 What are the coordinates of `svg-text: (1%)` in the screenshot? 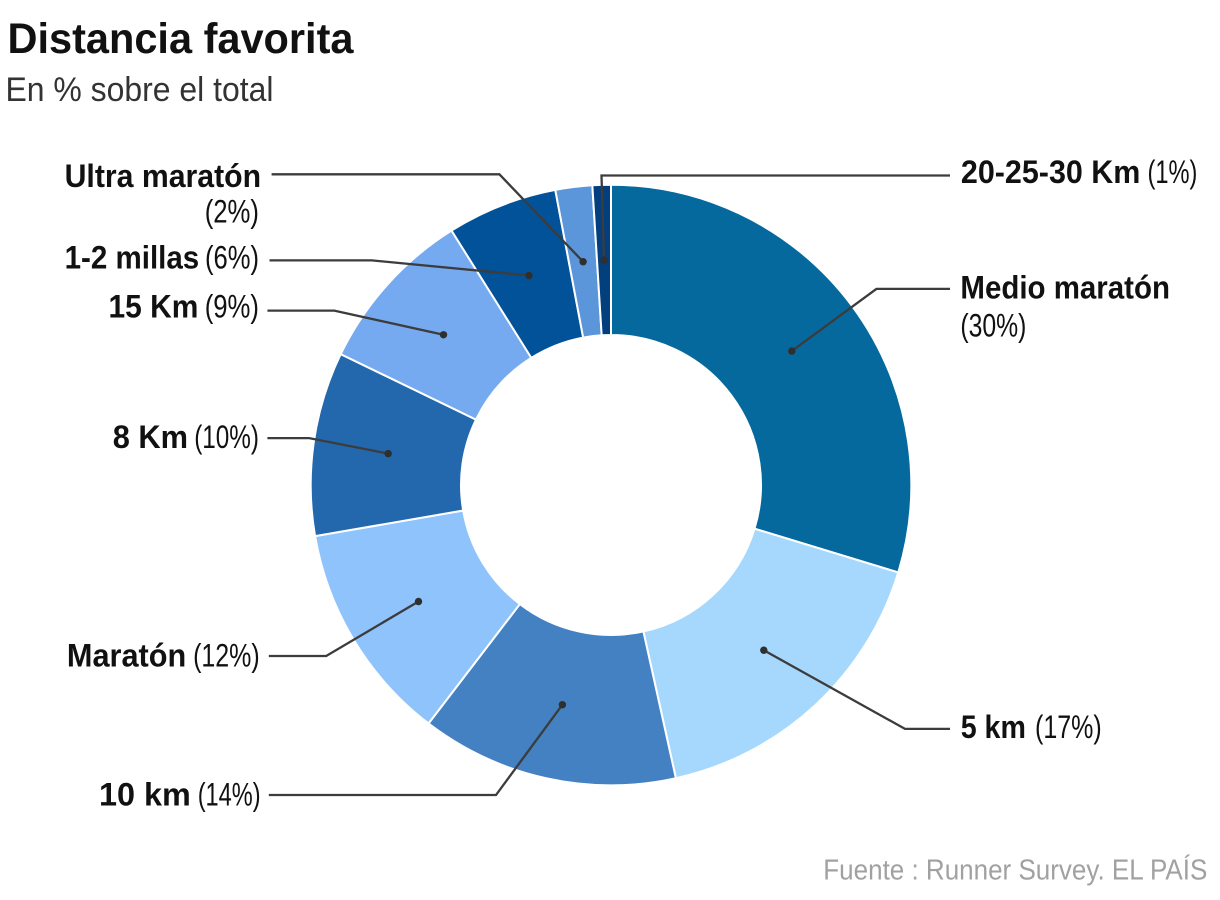 It's located at (1173, 172).